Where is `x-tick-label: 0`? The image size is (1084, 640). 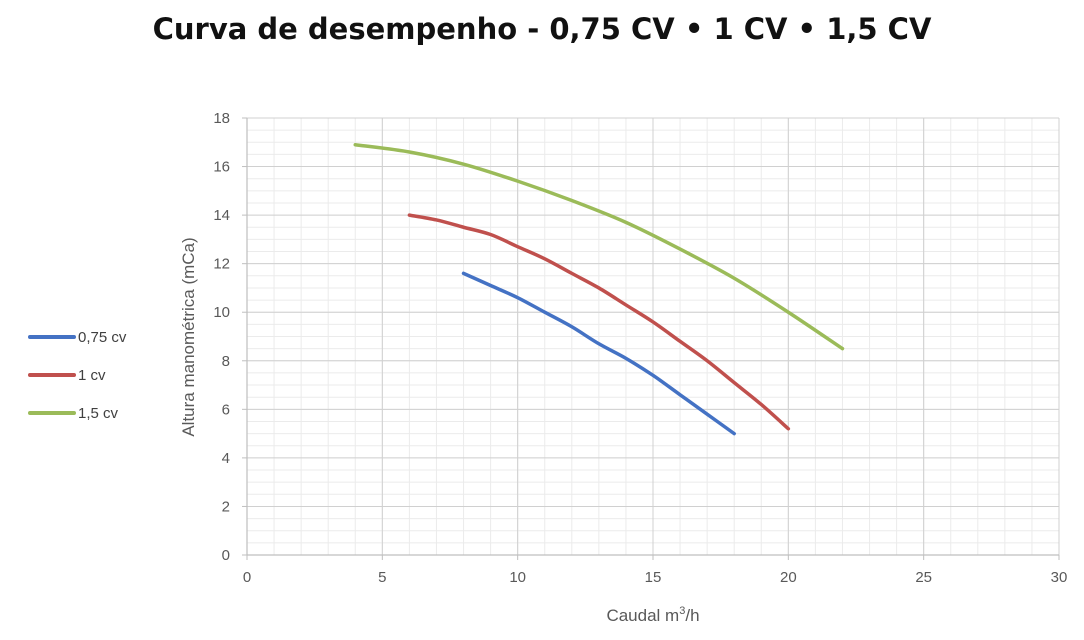
x-tick-label: 0 is located at coordinates (247, 577).